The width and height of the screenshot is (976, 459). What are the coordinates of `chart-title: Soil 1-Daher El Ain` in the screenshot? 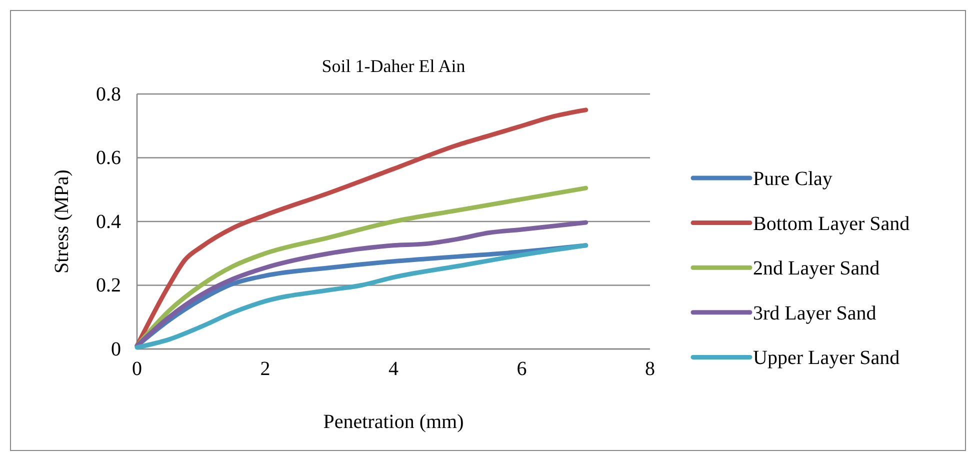 It's located at (394, 66).